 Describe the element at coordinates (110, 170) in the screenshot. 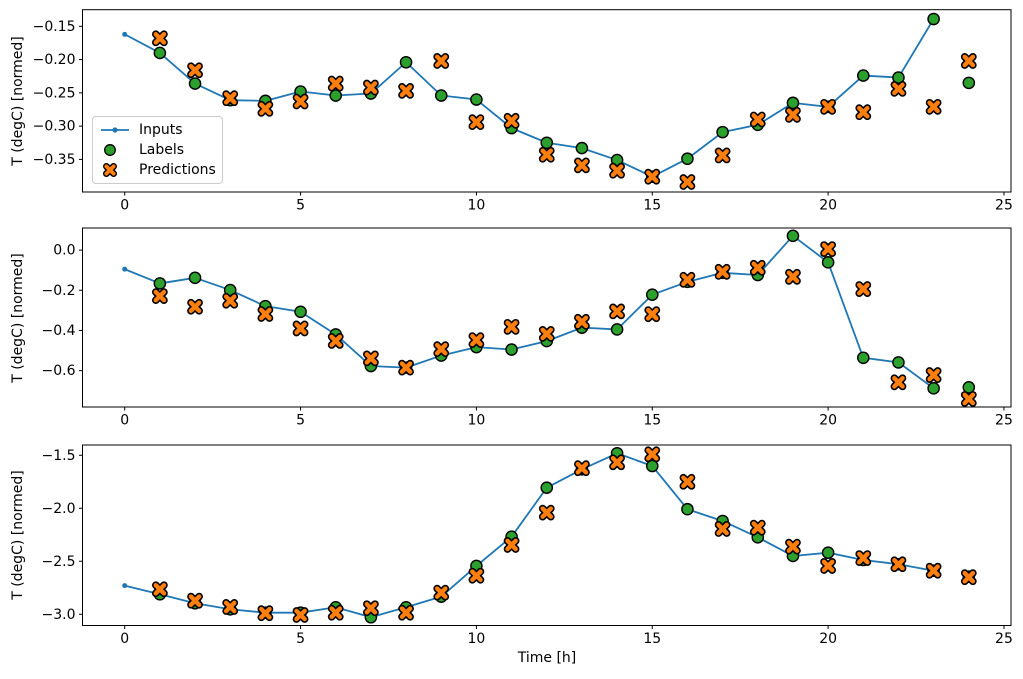

I see `predictions-x-icon` at that location.